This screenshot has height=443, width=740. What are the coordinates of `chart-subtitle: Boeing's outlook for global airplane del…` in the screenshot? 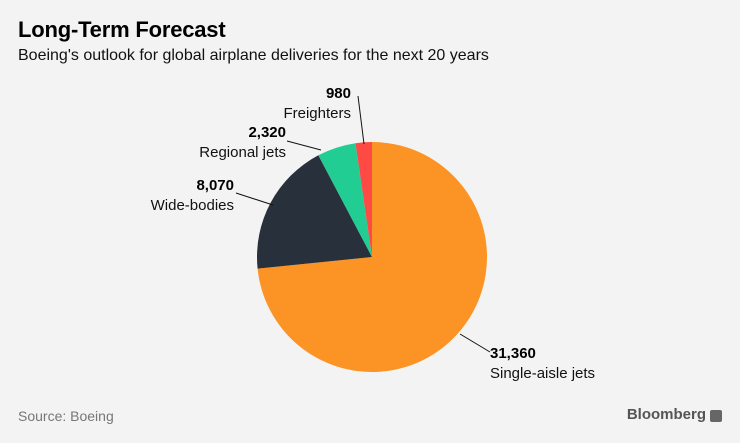 It's located at (253, 55).